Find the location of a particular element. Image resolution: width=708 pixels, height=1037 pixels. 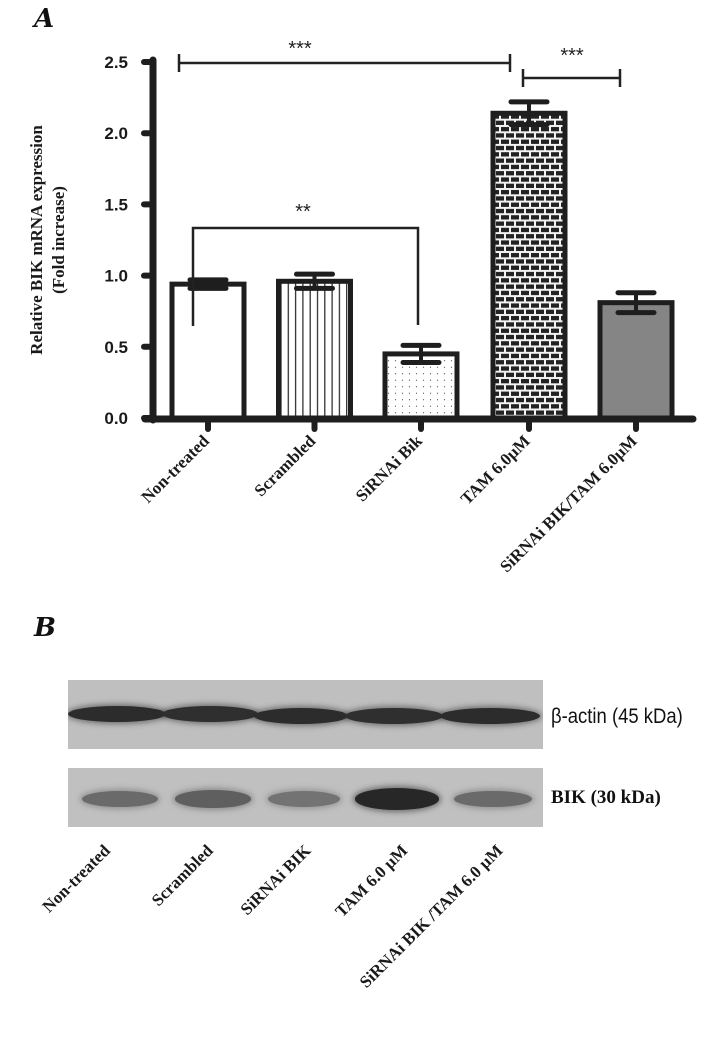

x-tick-label: Non-treated is located at coordinates (176, 469).